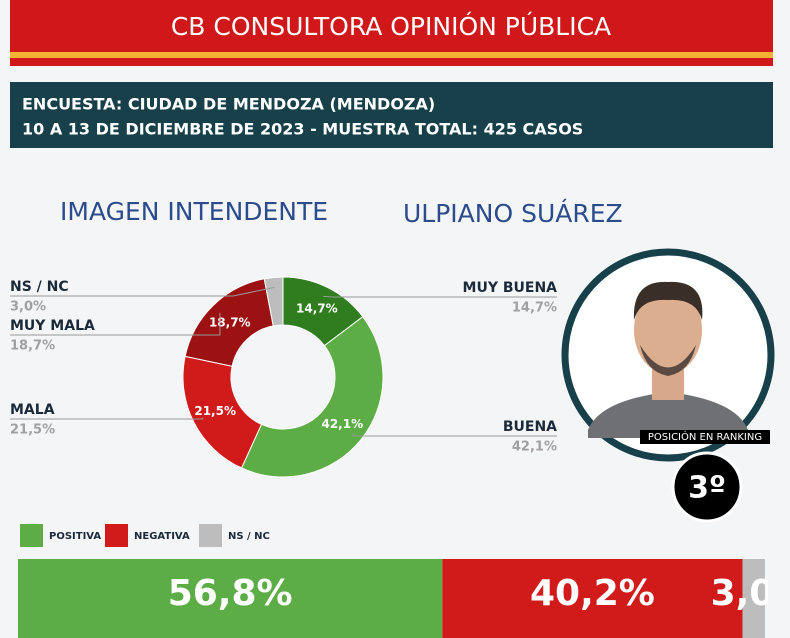  What do you see at coordinates (592, 593) in the screenshot?
I see `bar-label: 40,2%` at bounding box center [592, 593].